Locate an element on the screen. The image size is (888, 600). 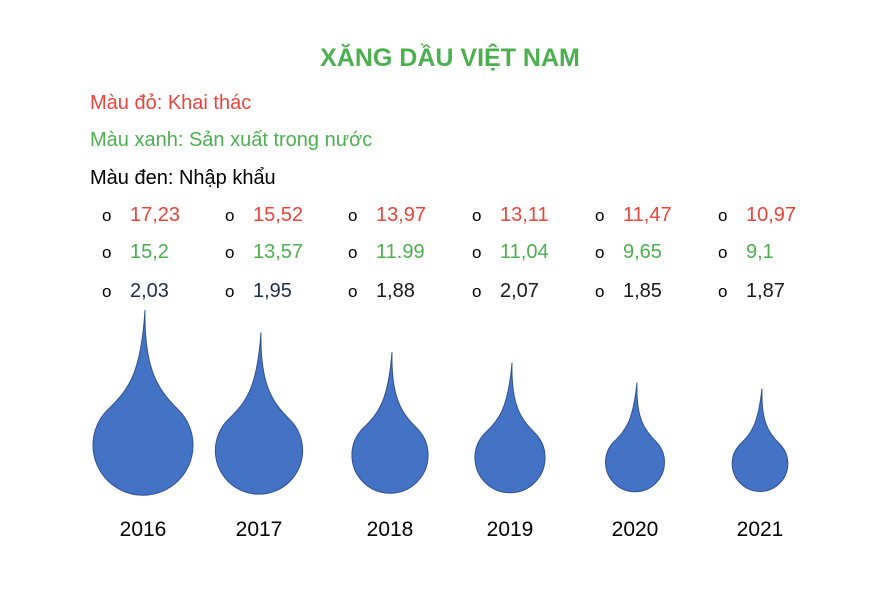
value-item-san-xuat-2018: o 11.99 is located at coordinates (386, 252).